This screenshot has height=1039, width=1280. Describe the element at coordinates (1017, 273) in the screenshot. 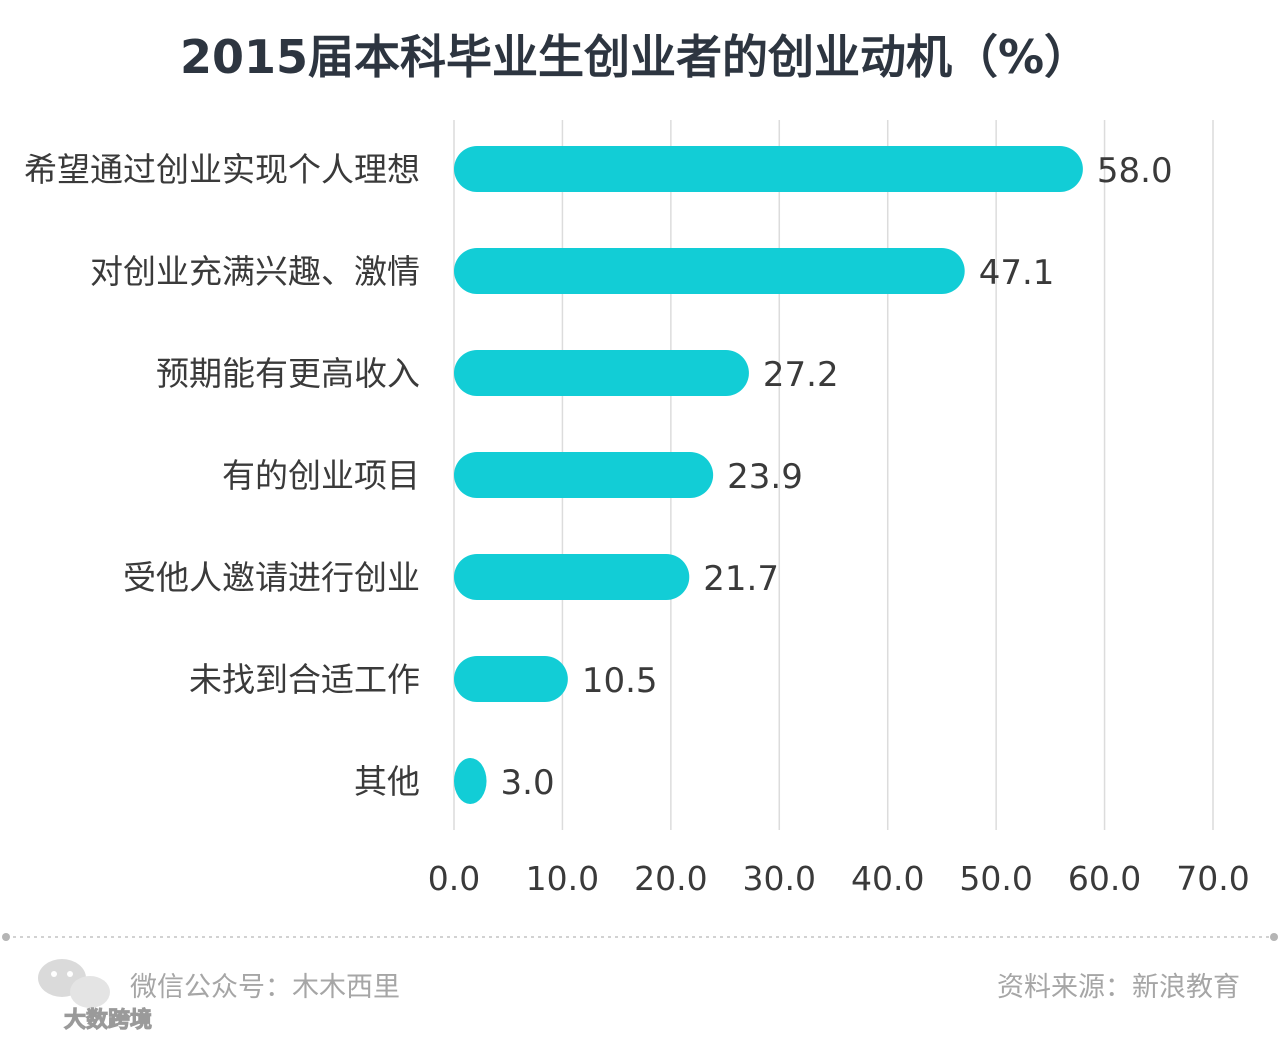

I see `value-label: 47.1` at that location.